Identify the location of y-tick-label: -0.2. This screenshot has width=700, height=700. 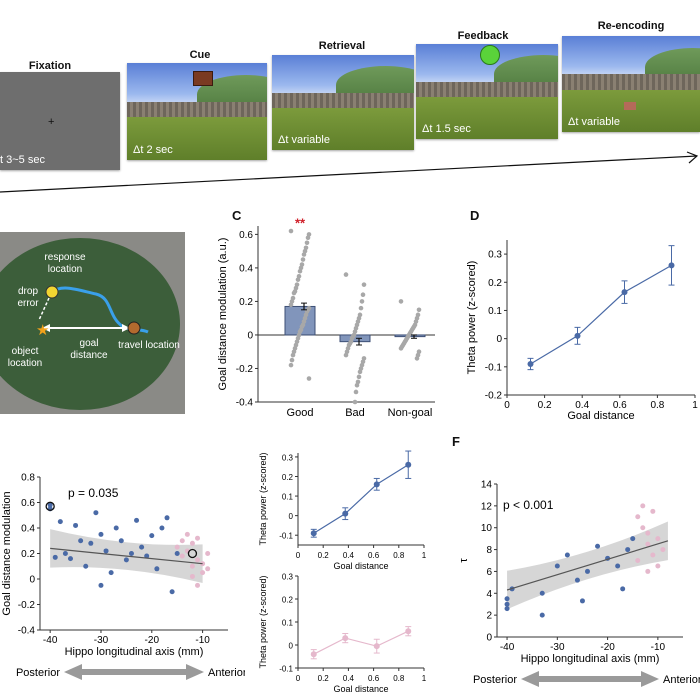
(494, 396).